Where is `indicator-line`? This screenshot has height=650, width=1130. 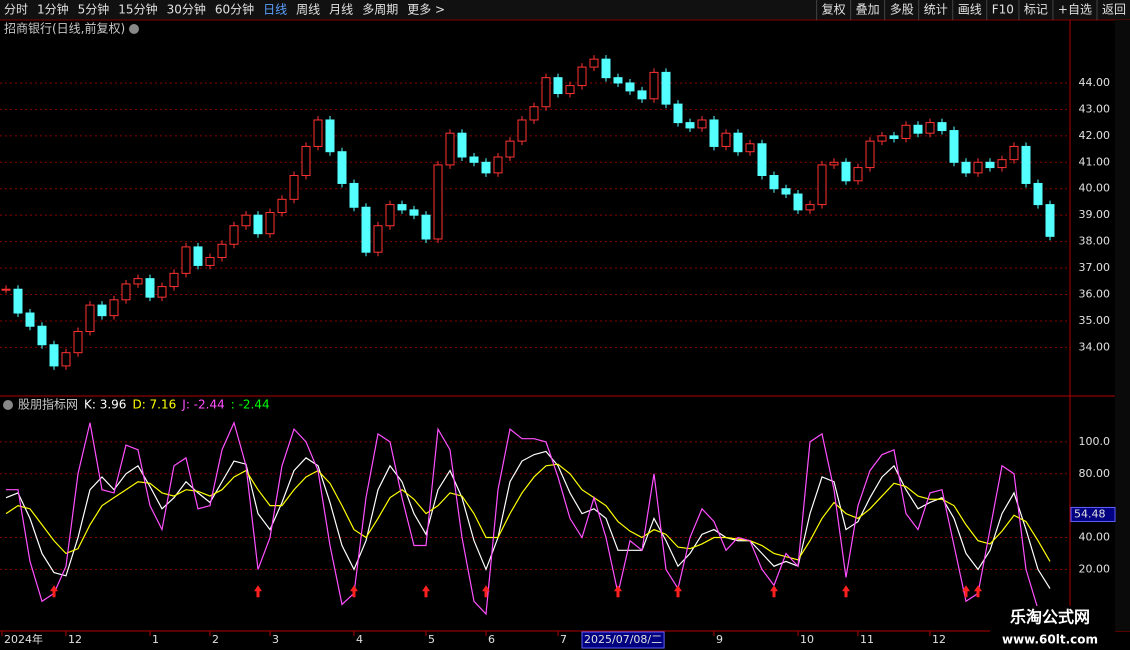
indicator-line is located at coordinates (528, 512).